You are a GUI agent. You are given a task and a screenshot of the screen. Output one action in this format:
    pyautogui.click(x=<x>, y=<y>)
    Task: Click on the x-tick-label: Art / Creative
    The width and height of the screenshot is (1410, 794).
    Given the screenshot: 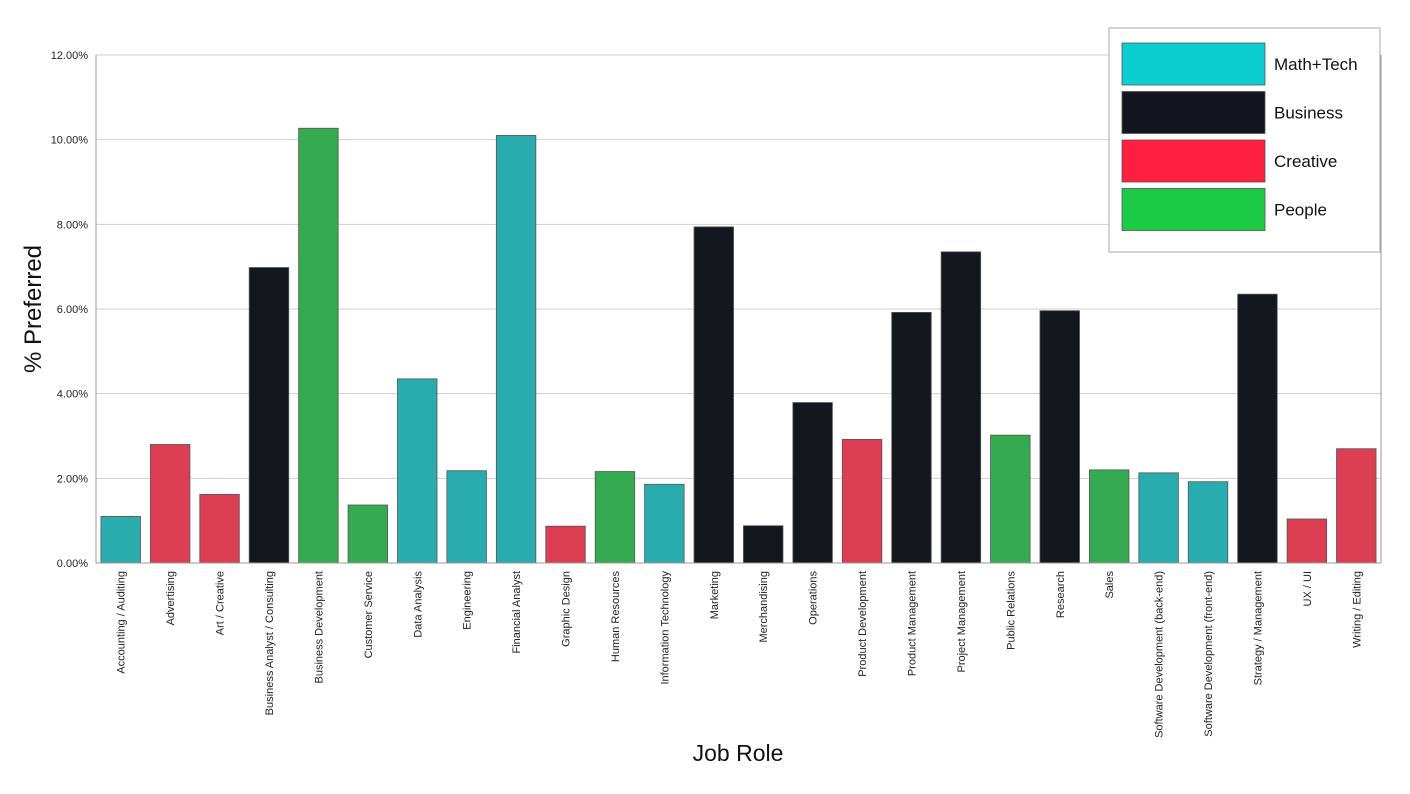 What is the action you would take?
    pyautogui.click(x=221, y=603)
    